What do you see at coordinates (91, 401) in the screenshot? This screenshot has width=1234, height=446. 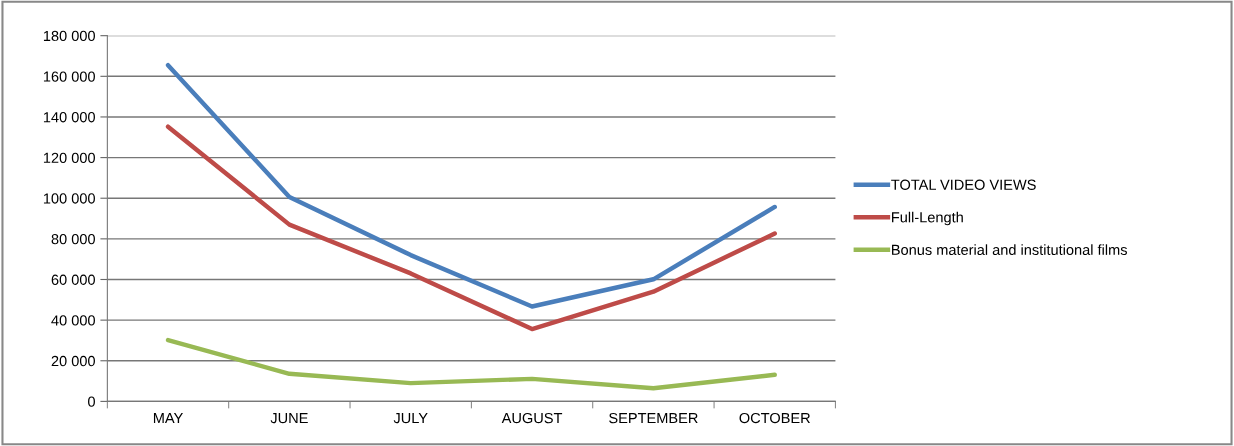 I see `y-tick-label: 0` at bounding box center [91, 401].